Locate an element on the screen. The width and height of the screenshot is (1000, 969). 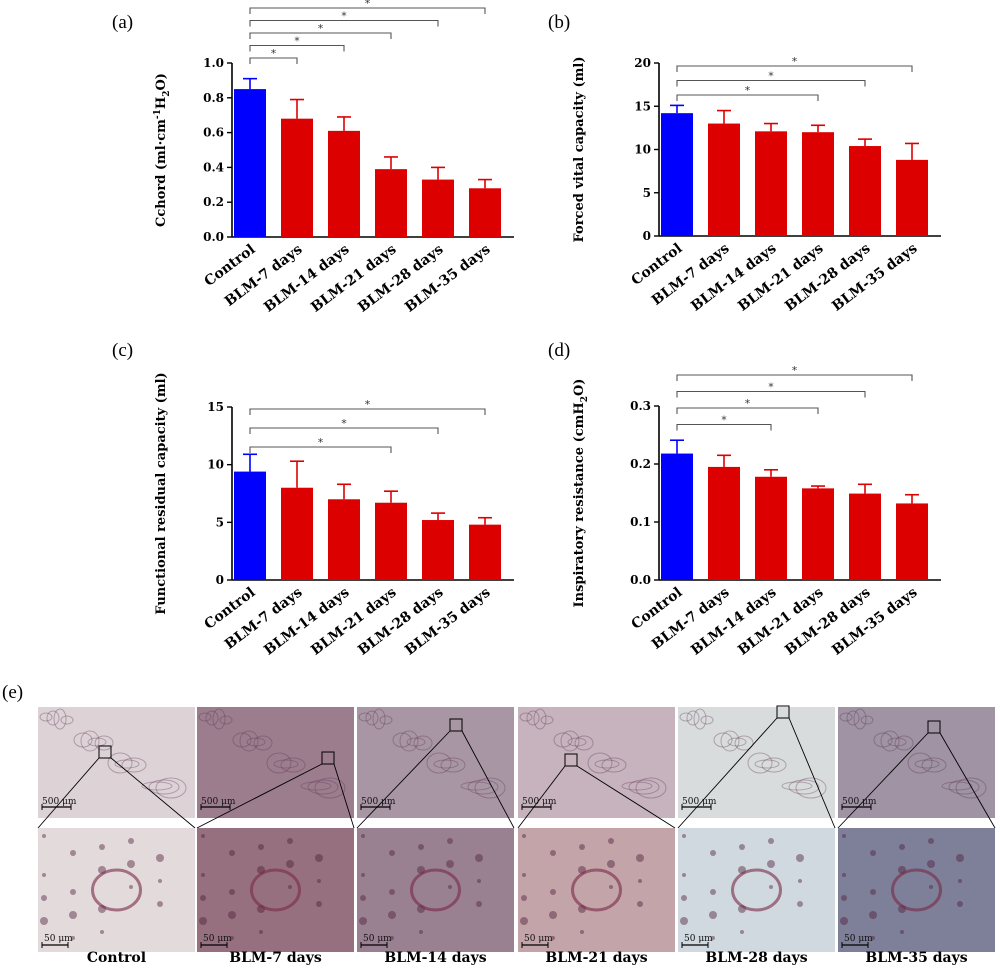
zoom-line is located at coordinates (541, 797).